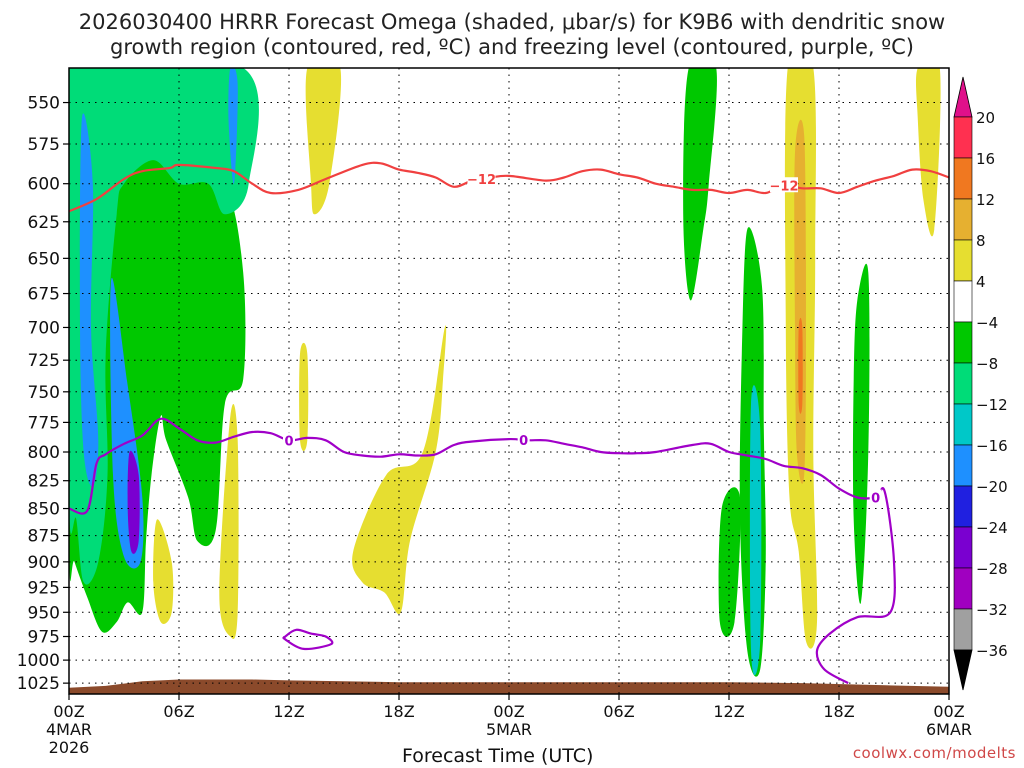 The width and height of the screenshot is (1024, 768). Describe the element at coordinates (729, 562) in the screenshot. I see `omega-region-ascent-late-c` at that location.